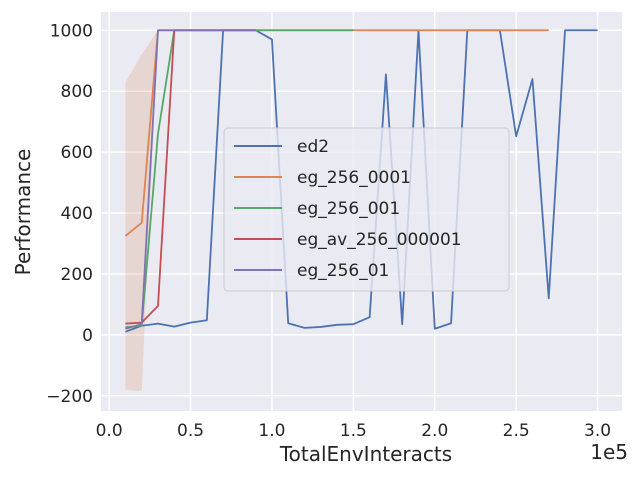 The width and height of the screenshot is (640, 480). I want to click on legend-label: eg_256_001, so click(348, 209).